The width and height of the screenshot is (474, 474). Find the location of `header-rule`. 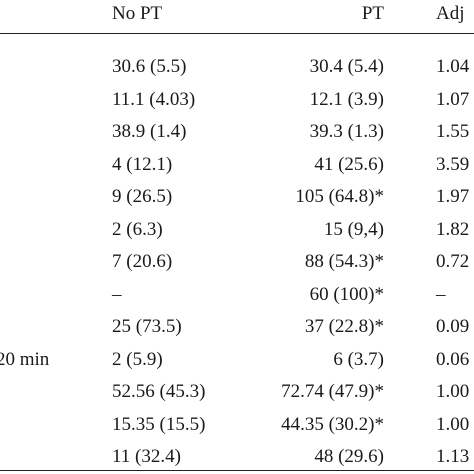

header-rule is located at coordinates (237, 33).